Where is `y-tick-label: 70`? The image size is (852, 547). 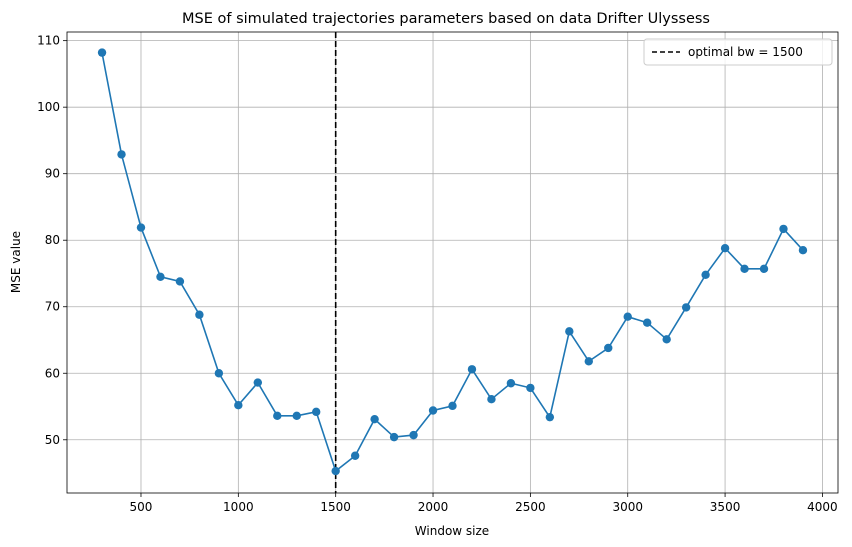 y-tick-label: 70 is located at coordinates (52, 307).